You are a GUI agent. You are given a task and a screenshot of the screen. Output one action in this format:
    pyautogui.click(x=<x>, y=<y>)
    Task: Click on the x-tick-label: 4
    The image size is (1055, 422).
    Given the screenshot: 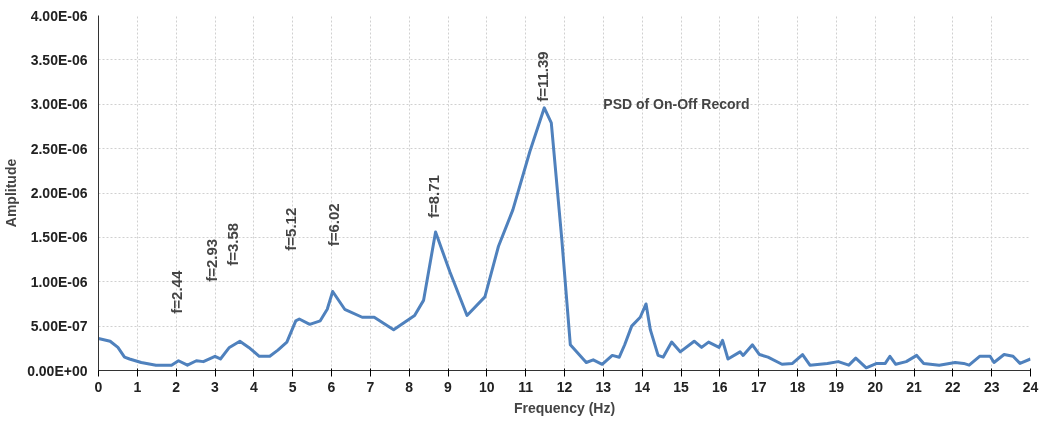 What is the action you would take?
    pyautogui.click(x=253, y=386)
    